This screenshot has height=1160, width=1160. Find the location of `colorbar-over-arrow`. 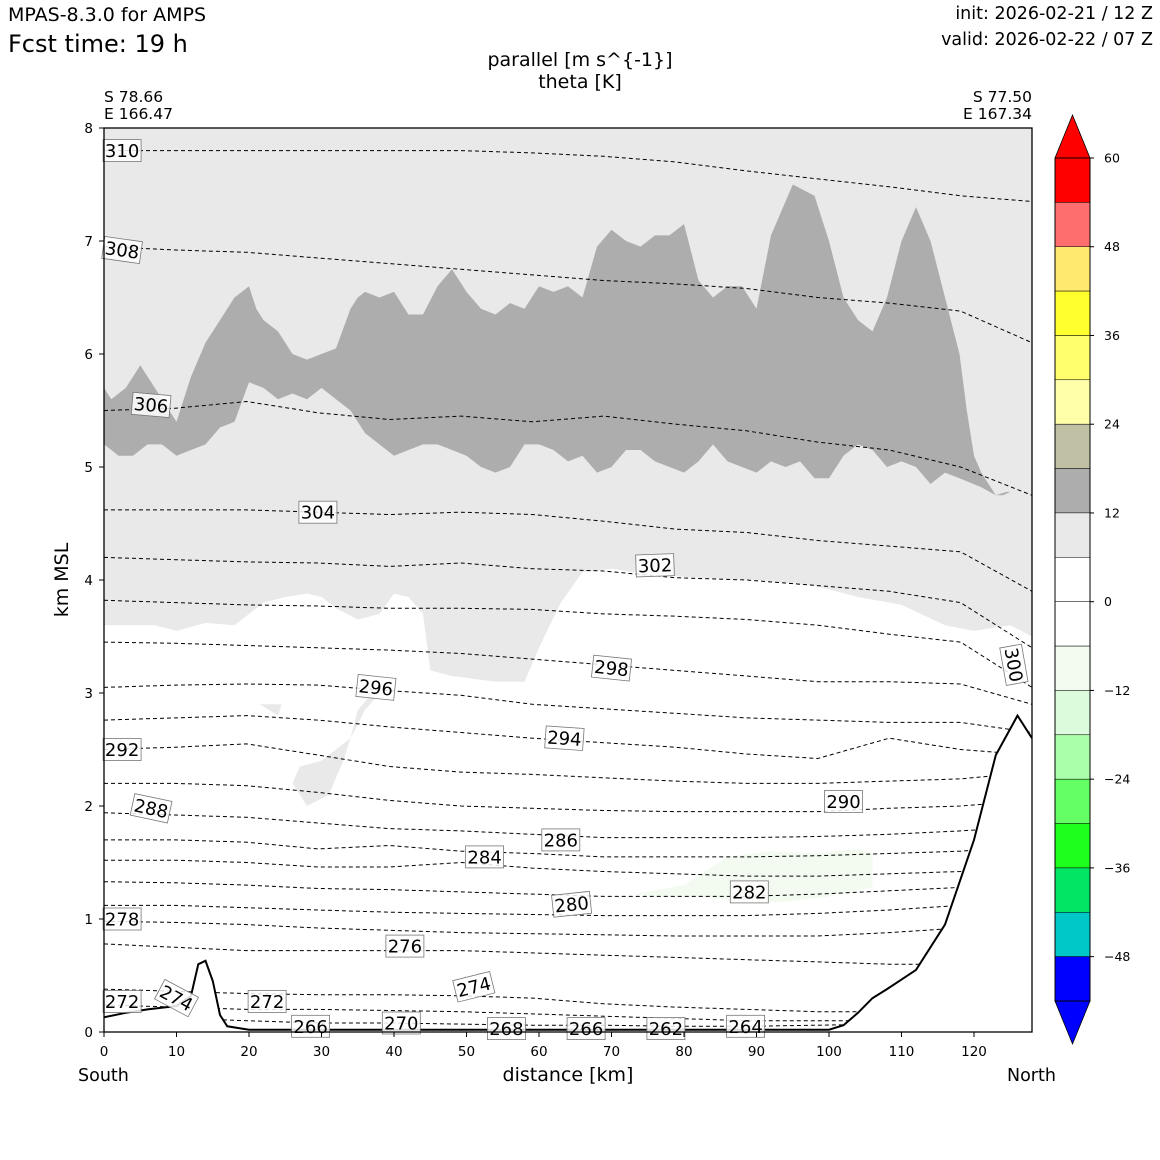

colorbar-over-arrow is located at coordinates (1072, 136).